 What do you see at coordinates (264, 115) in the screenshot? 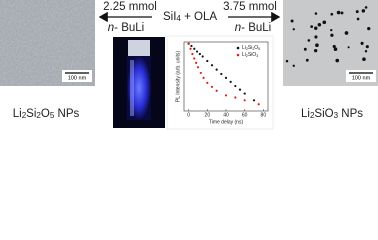
I see `x-tick-label: 80` at bounding box center [264, 115].